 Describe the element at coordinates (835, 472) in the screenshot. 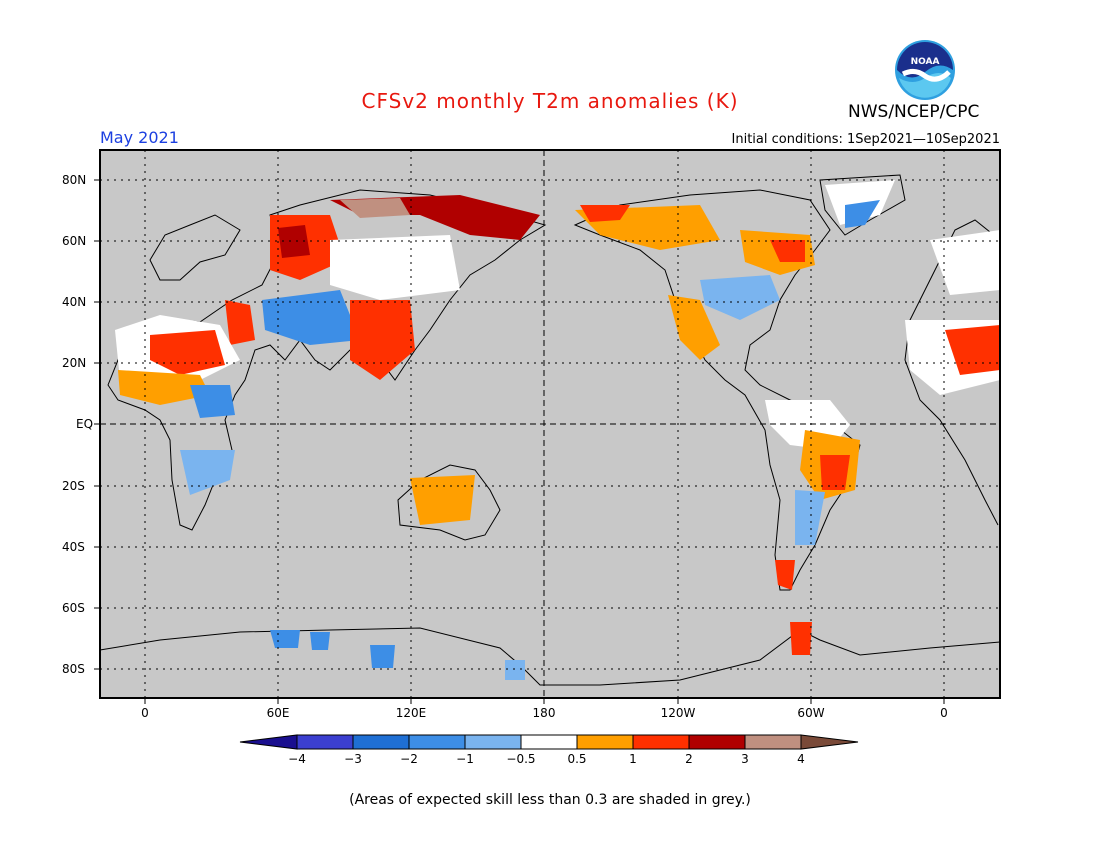

I see `patch-warm-brazil` at that location.